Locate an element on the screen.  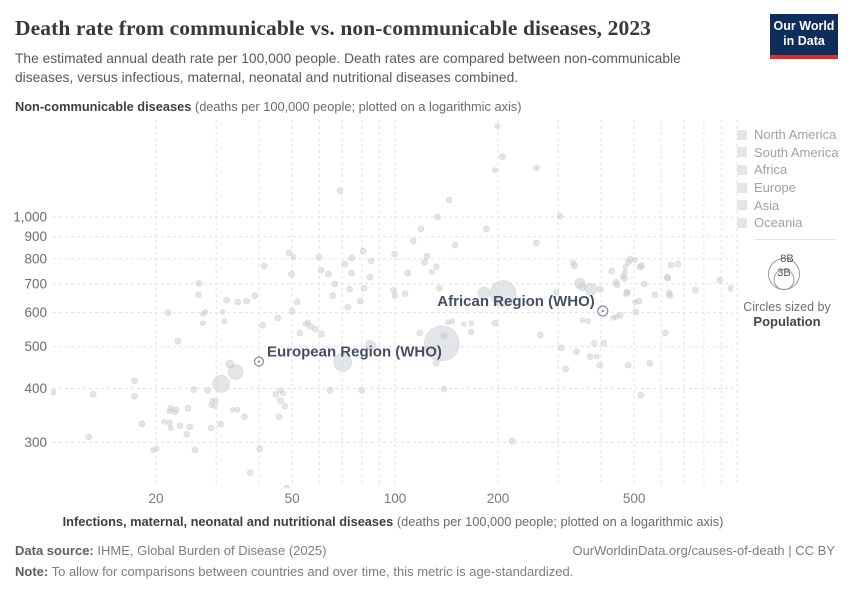
legend-item-south-america: South America is located at coordinates (791, 153).